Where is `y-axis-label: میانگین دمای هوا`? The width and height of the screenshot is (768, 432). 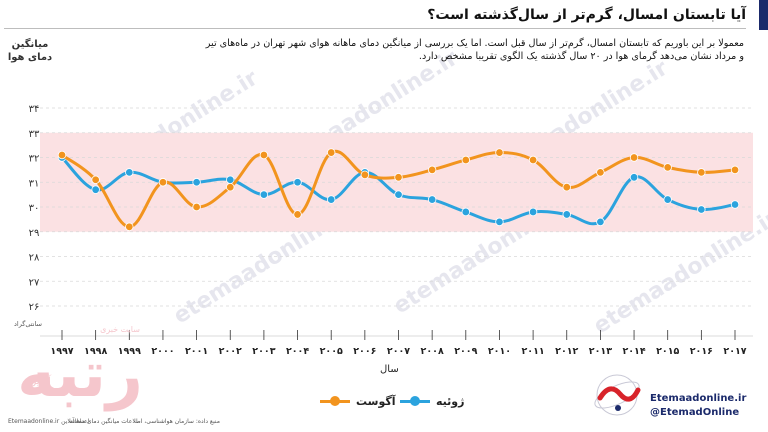 y-axis-label: میانگین دمای هوا is located at coordinates (30, 51).